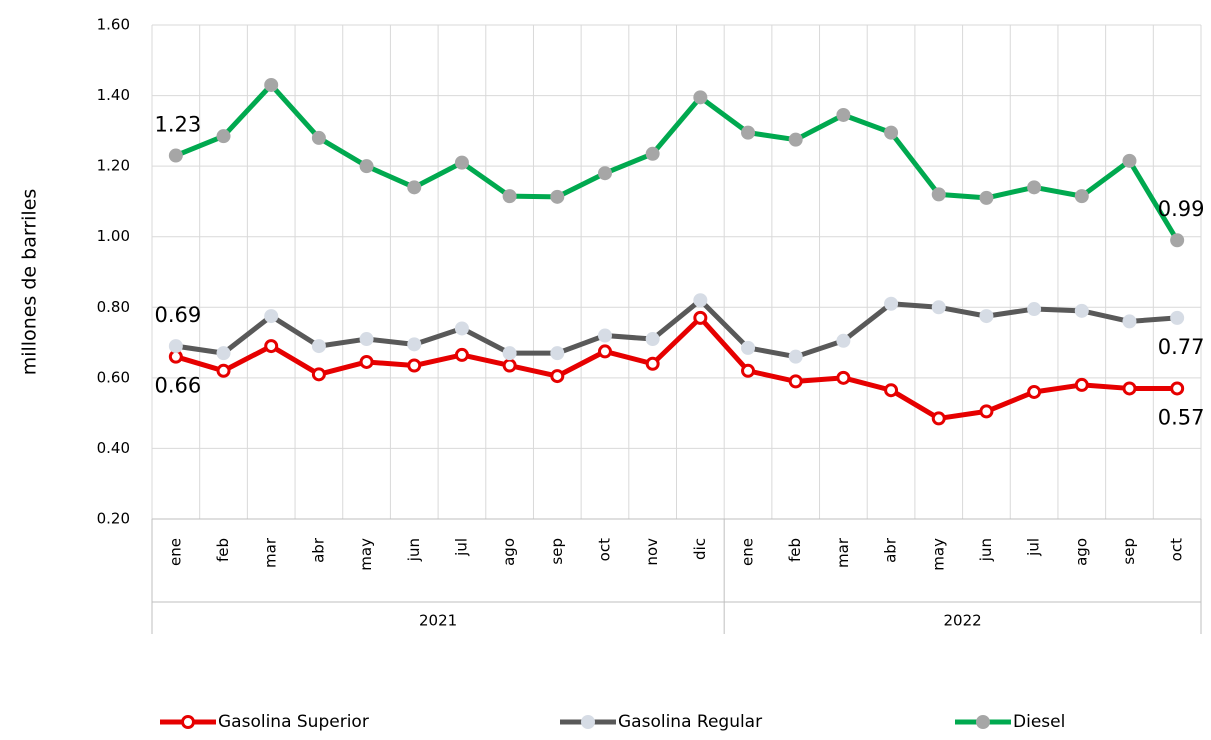 The width and height of the screenshot is (1211, 740). I want to click on y-tick-label: 1.60, so click(113, 25).